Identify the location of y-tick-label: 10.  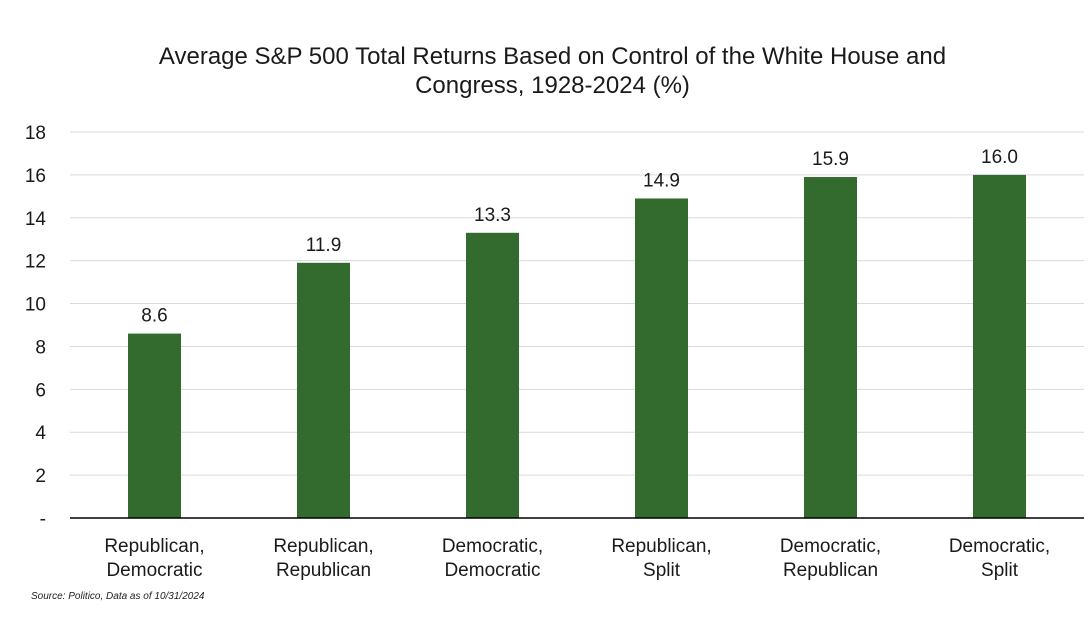
(35, 305).